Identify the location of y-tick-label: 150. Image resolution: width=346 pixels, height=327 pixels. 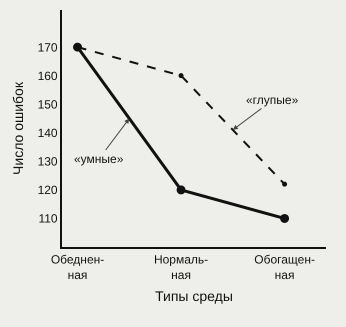
(48, 104).